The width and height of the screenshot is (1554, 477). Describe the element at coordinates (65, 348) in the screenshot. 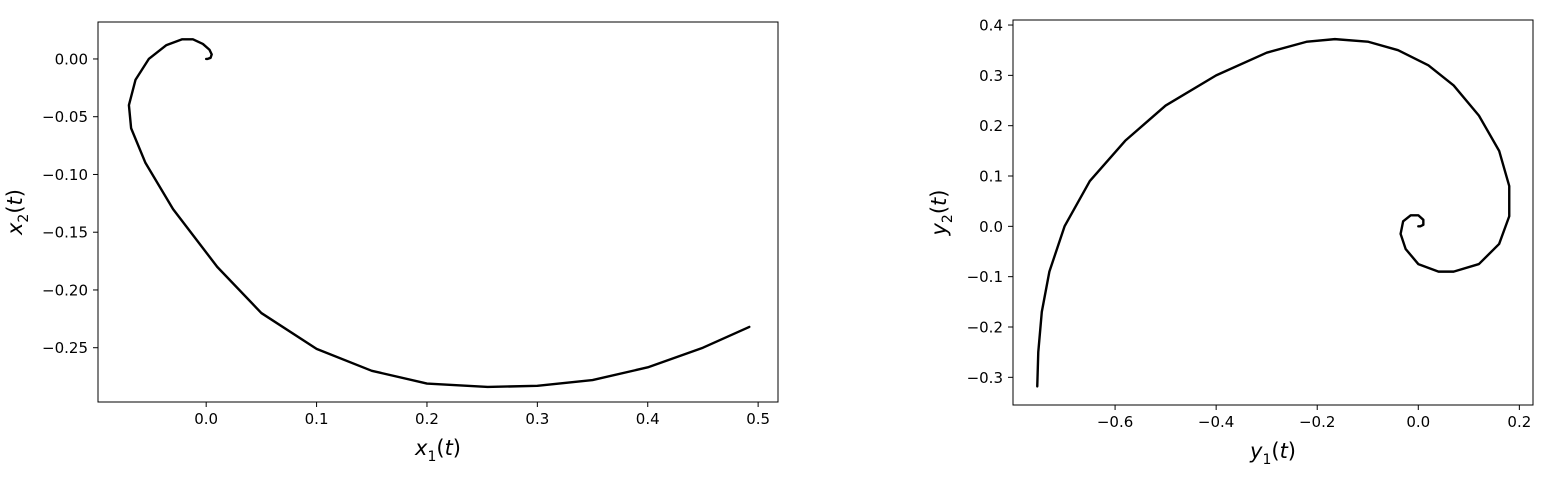

I see `y-tick-label: −0.25` at that location.